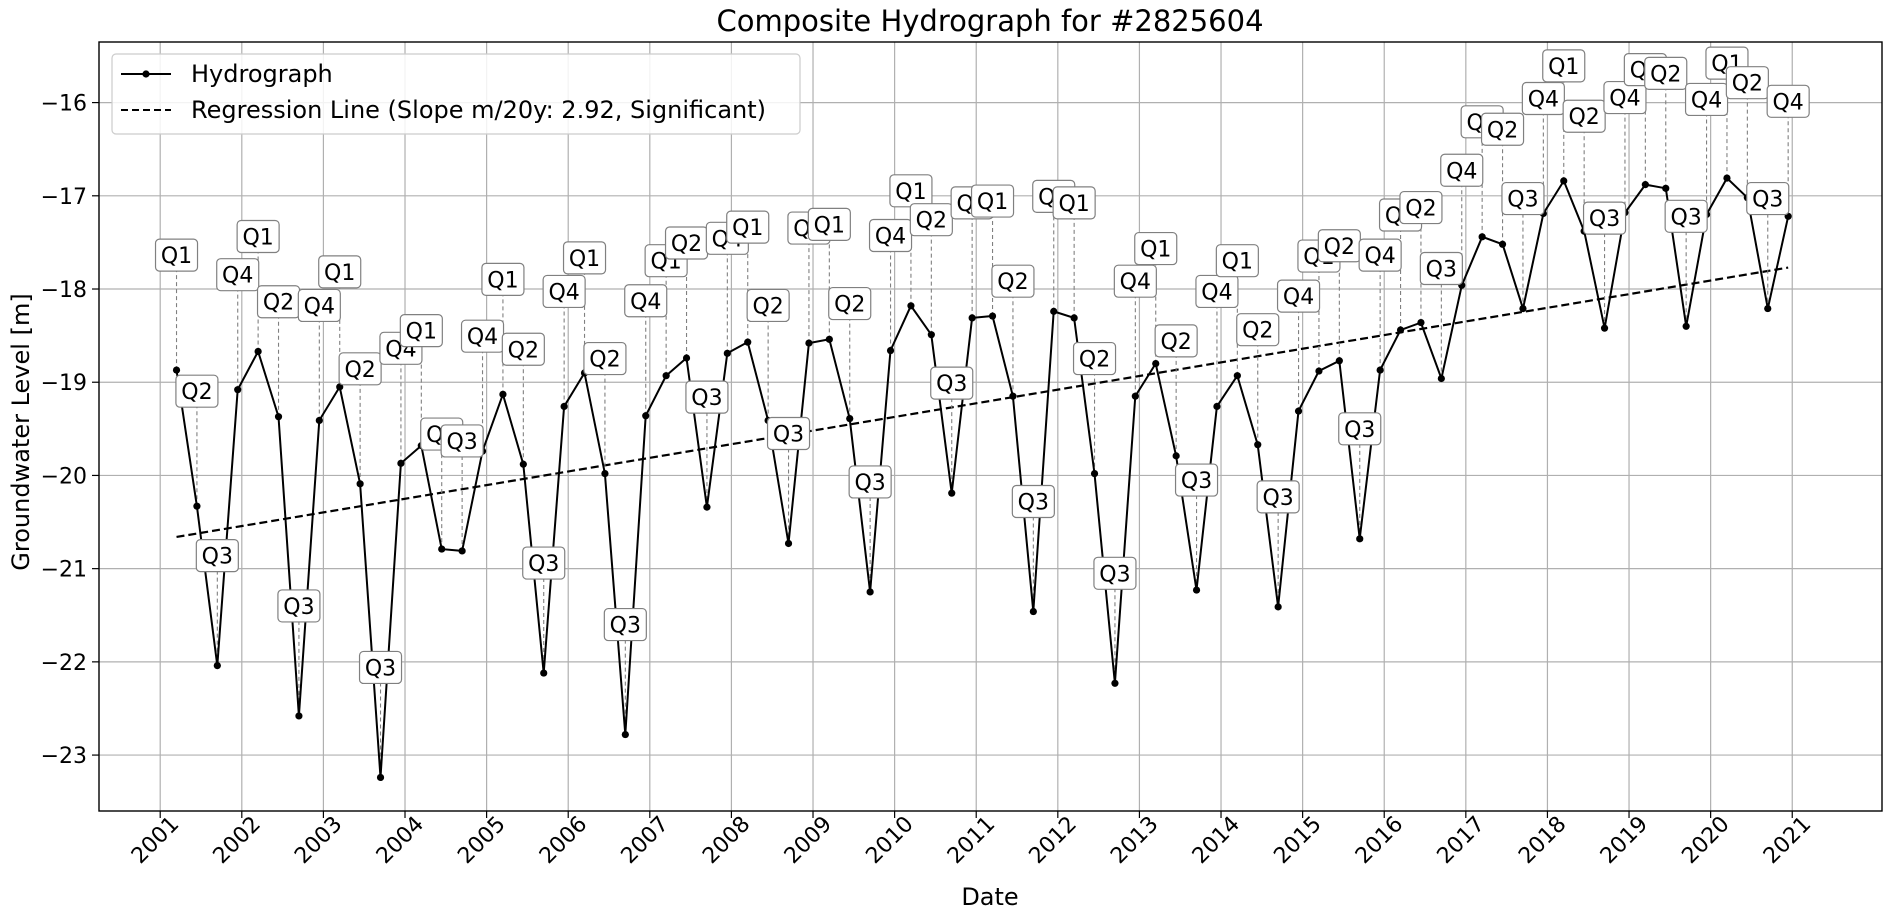 The width and height of the screenshot is (1891, 920). Describe the element at coordinates (971, 840) in the screenshot. I see `x-tick-label: 2011` at that location.